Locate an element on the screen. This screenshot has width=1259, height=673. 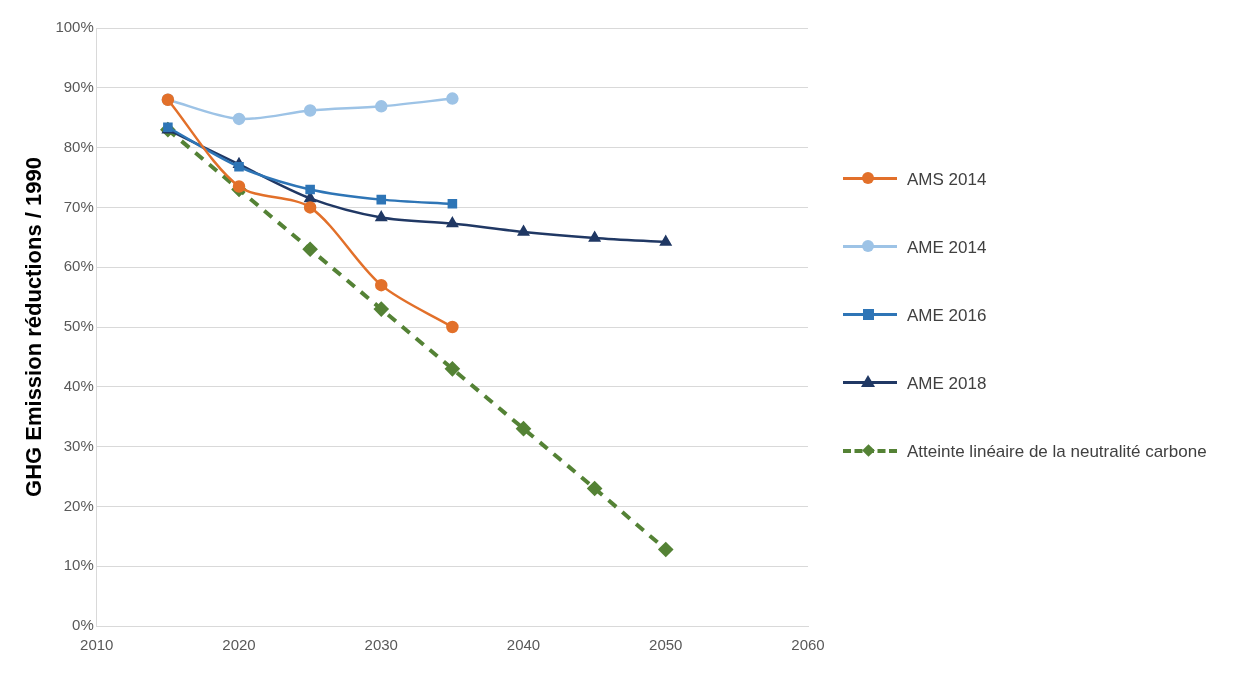
x-tick-label: 2020 is located at coordinates (239, 645).